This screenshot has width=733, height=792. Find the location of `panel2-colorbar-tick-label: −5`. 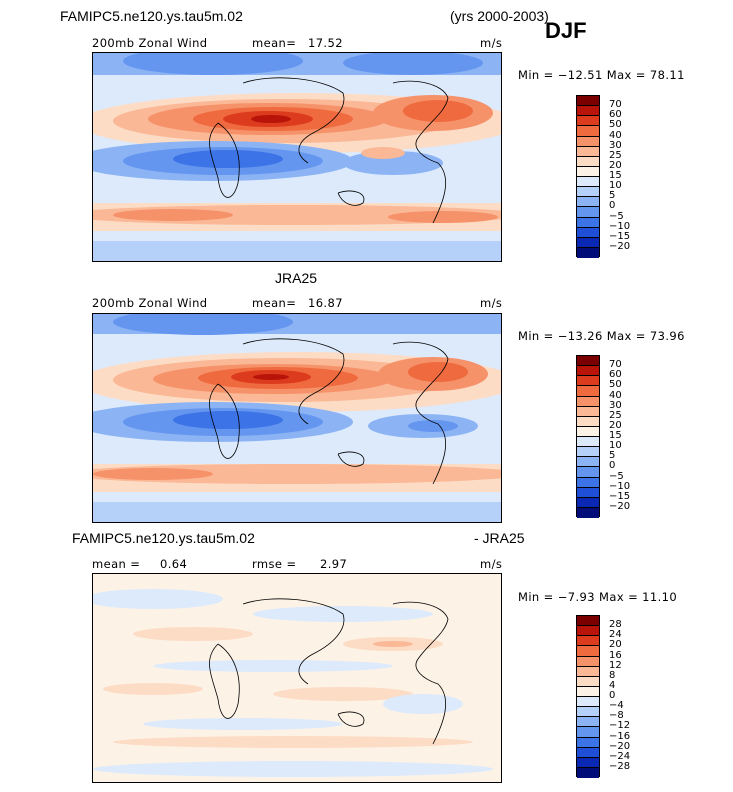

panel2-colorbar-tick-label: −5 is located at coordinates (616, 476).